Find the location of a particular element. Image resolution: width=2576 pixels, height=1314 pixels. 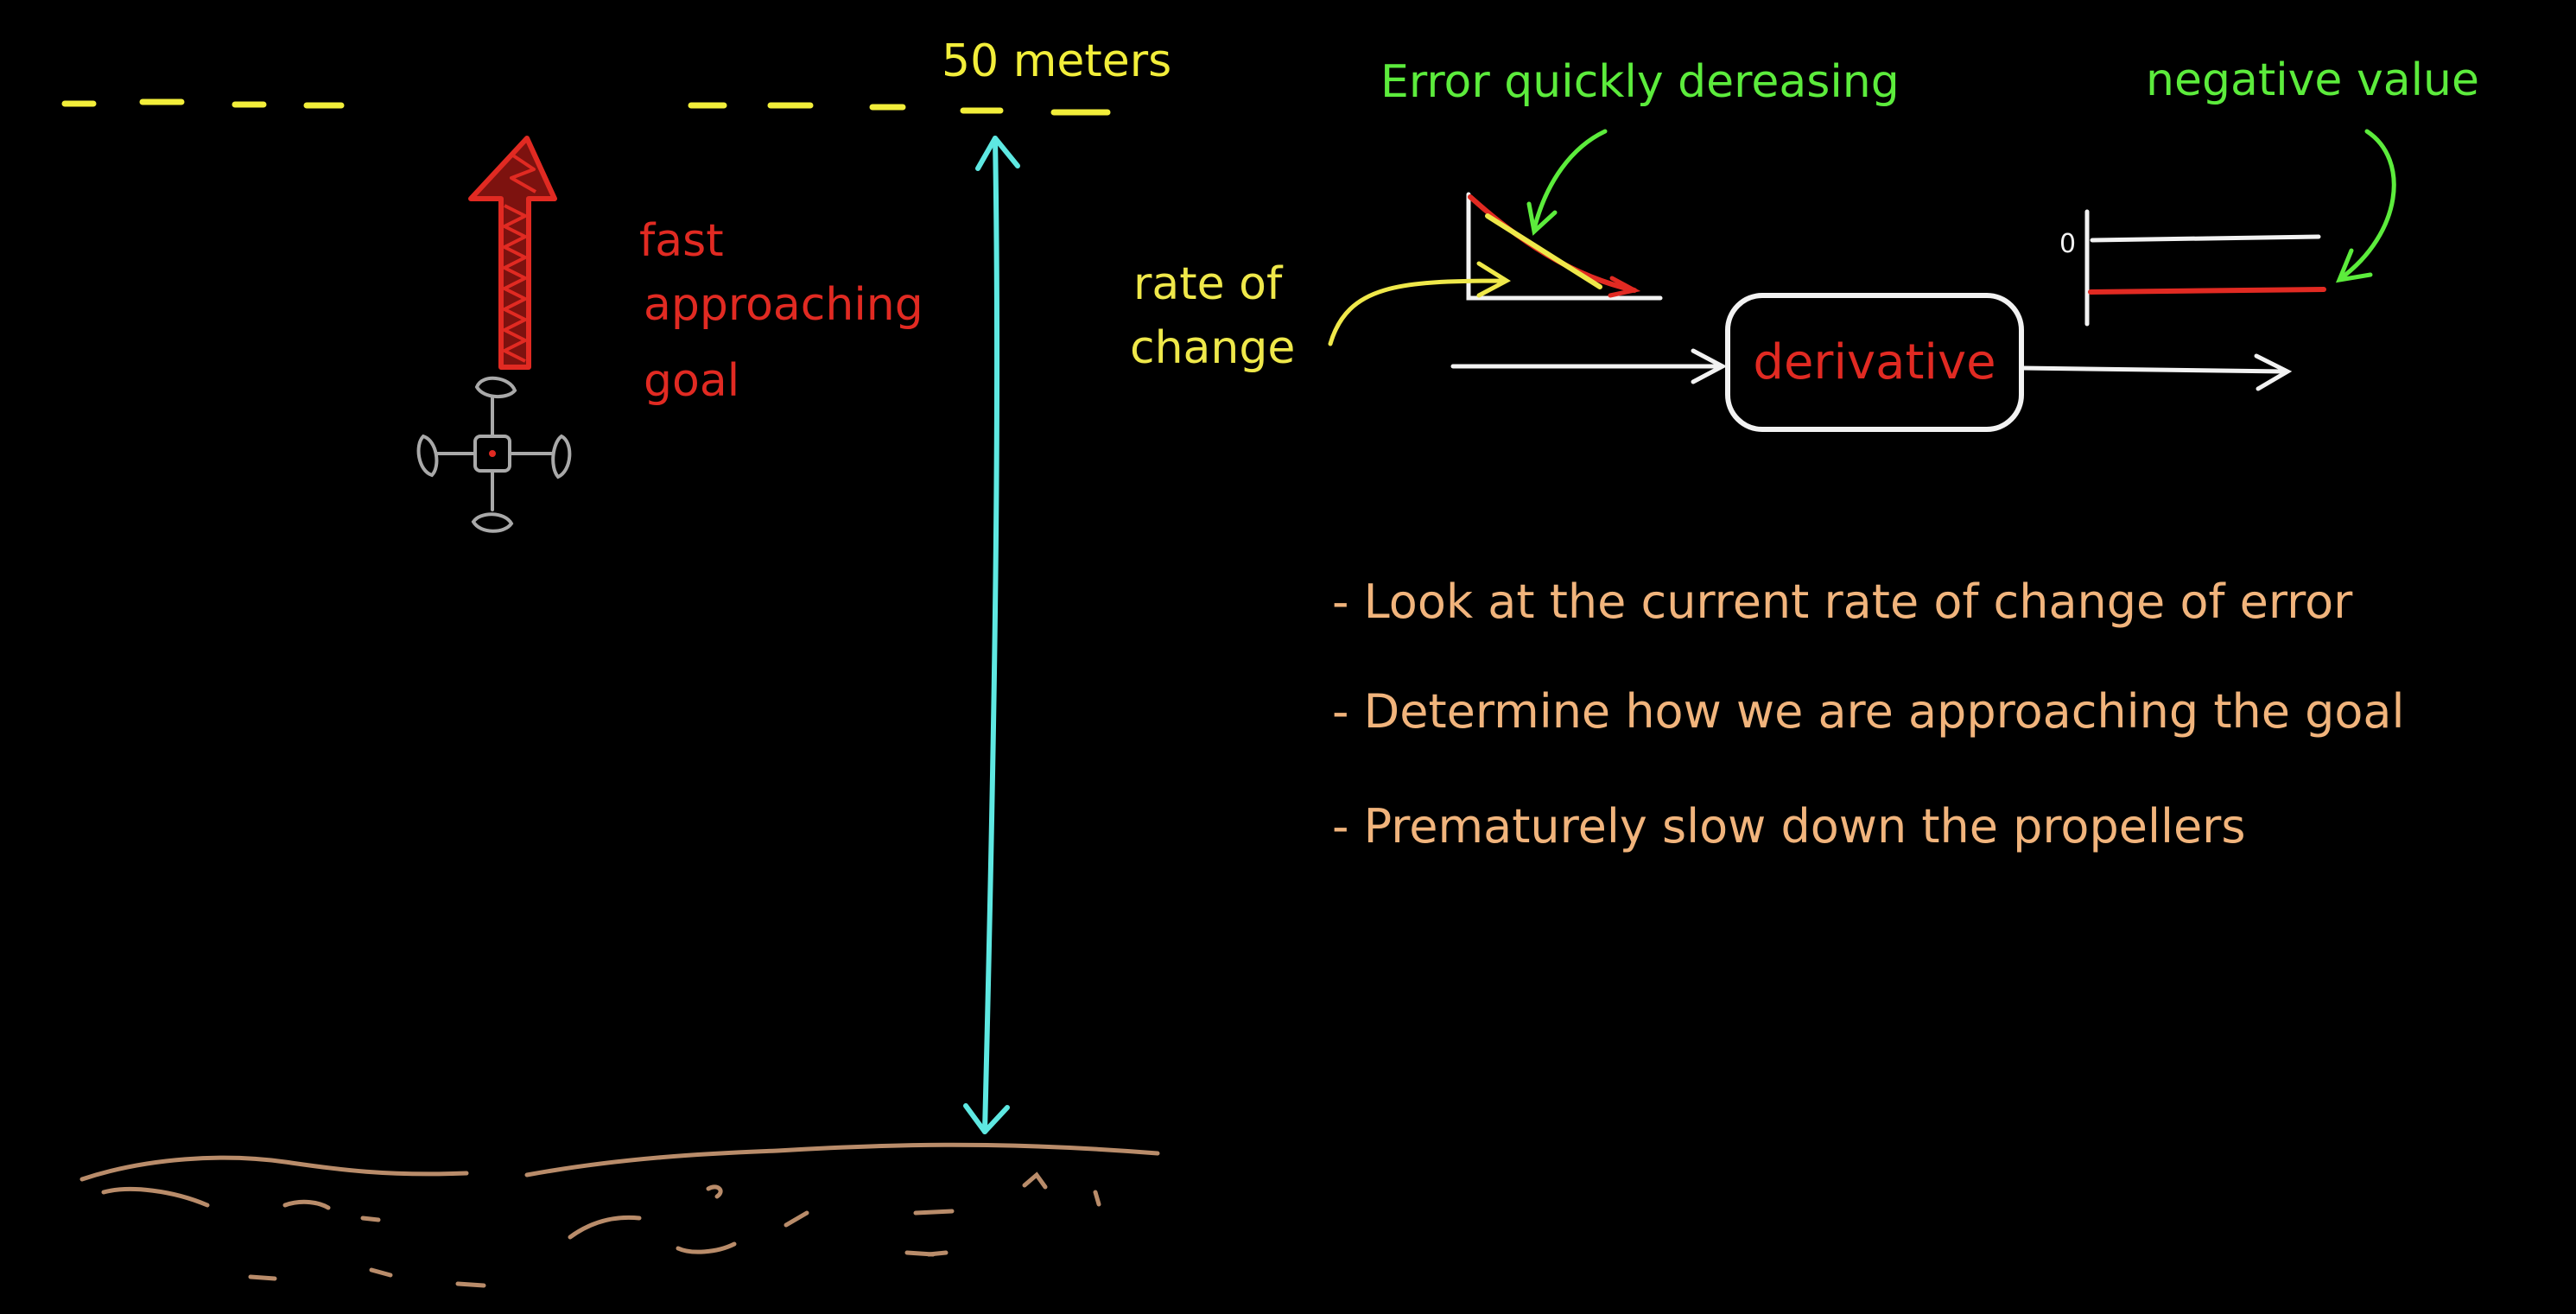

approaching-line: approaching is located at coordinates (783, 305).